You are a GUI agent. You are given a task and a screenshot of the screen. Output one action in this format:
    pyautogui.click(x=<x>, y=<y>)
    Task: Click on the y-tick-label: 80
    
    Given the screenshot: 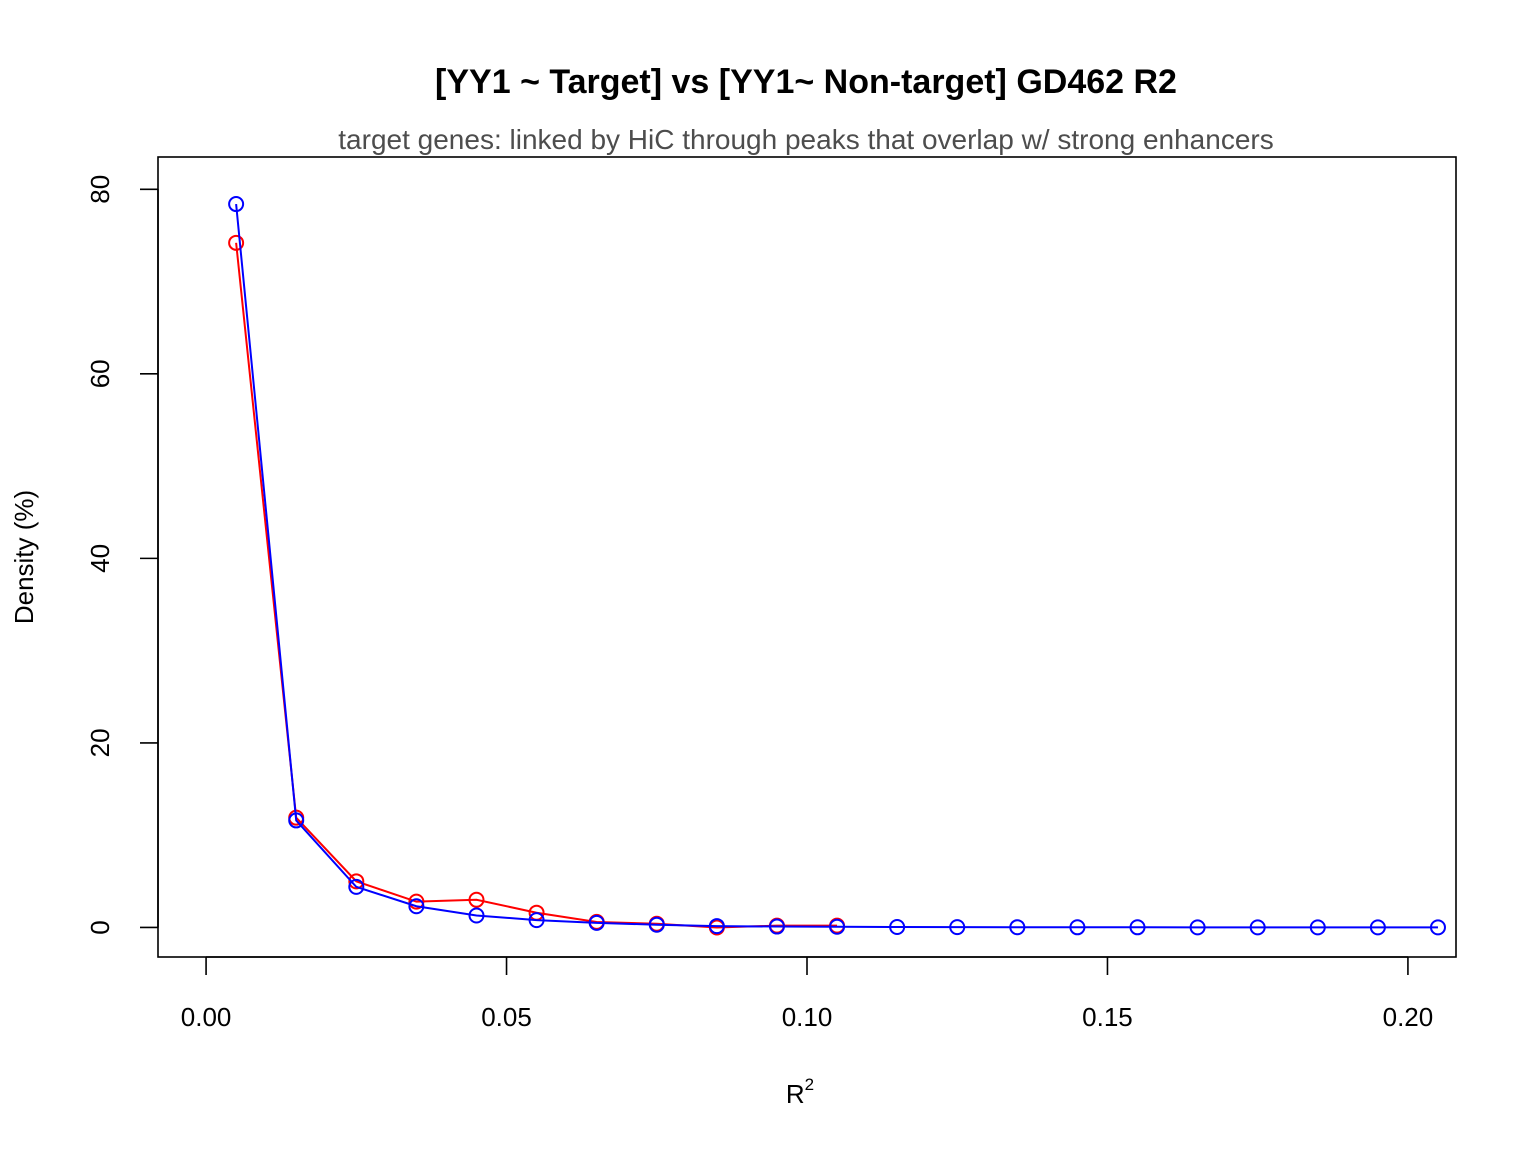 What is the action you would take?
    pyautogui.click(x=100, y=189)
    